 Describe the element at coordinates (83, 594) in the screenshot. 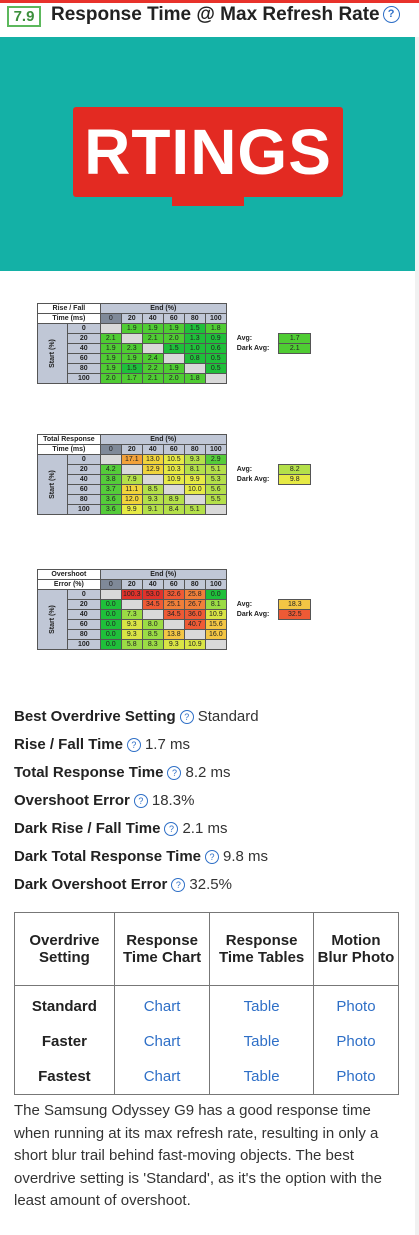

I see `row-header: 0` at that location.